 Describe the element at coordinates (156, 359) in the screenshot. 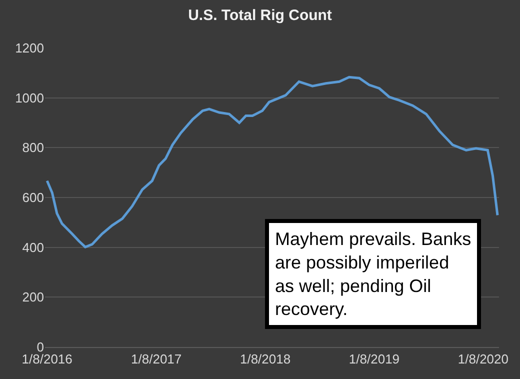

I see `x-tick-label: 1/8/2017` at that location.